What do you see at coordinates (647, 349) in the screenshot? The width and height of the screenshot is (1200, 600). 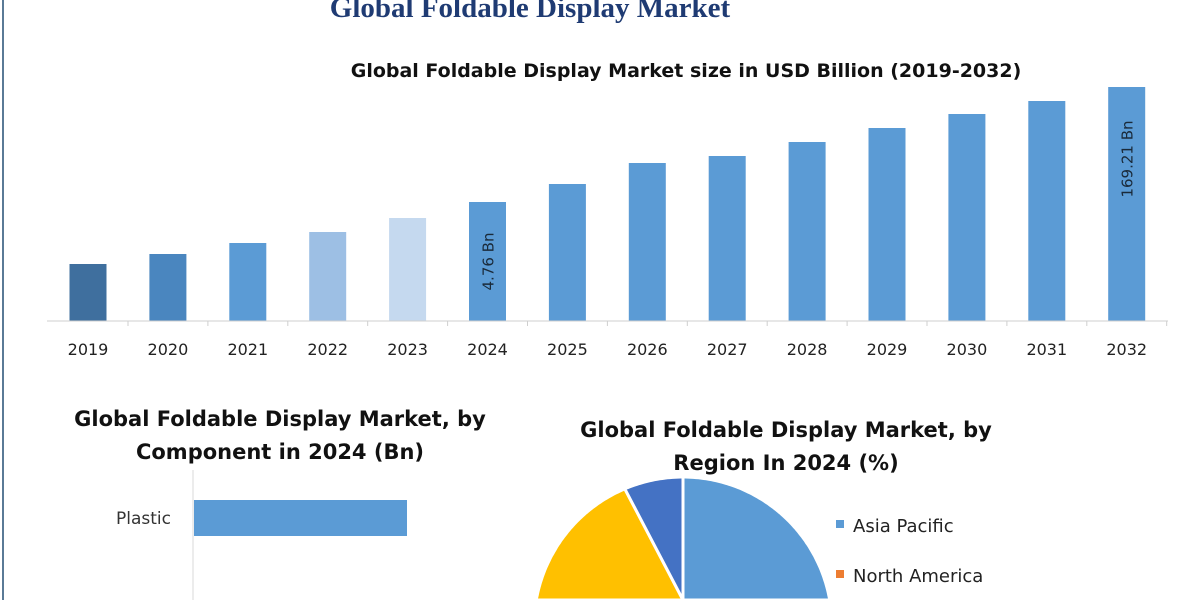 I see `x-tick-label-2026: 2026` at bounding box center [647, 349].